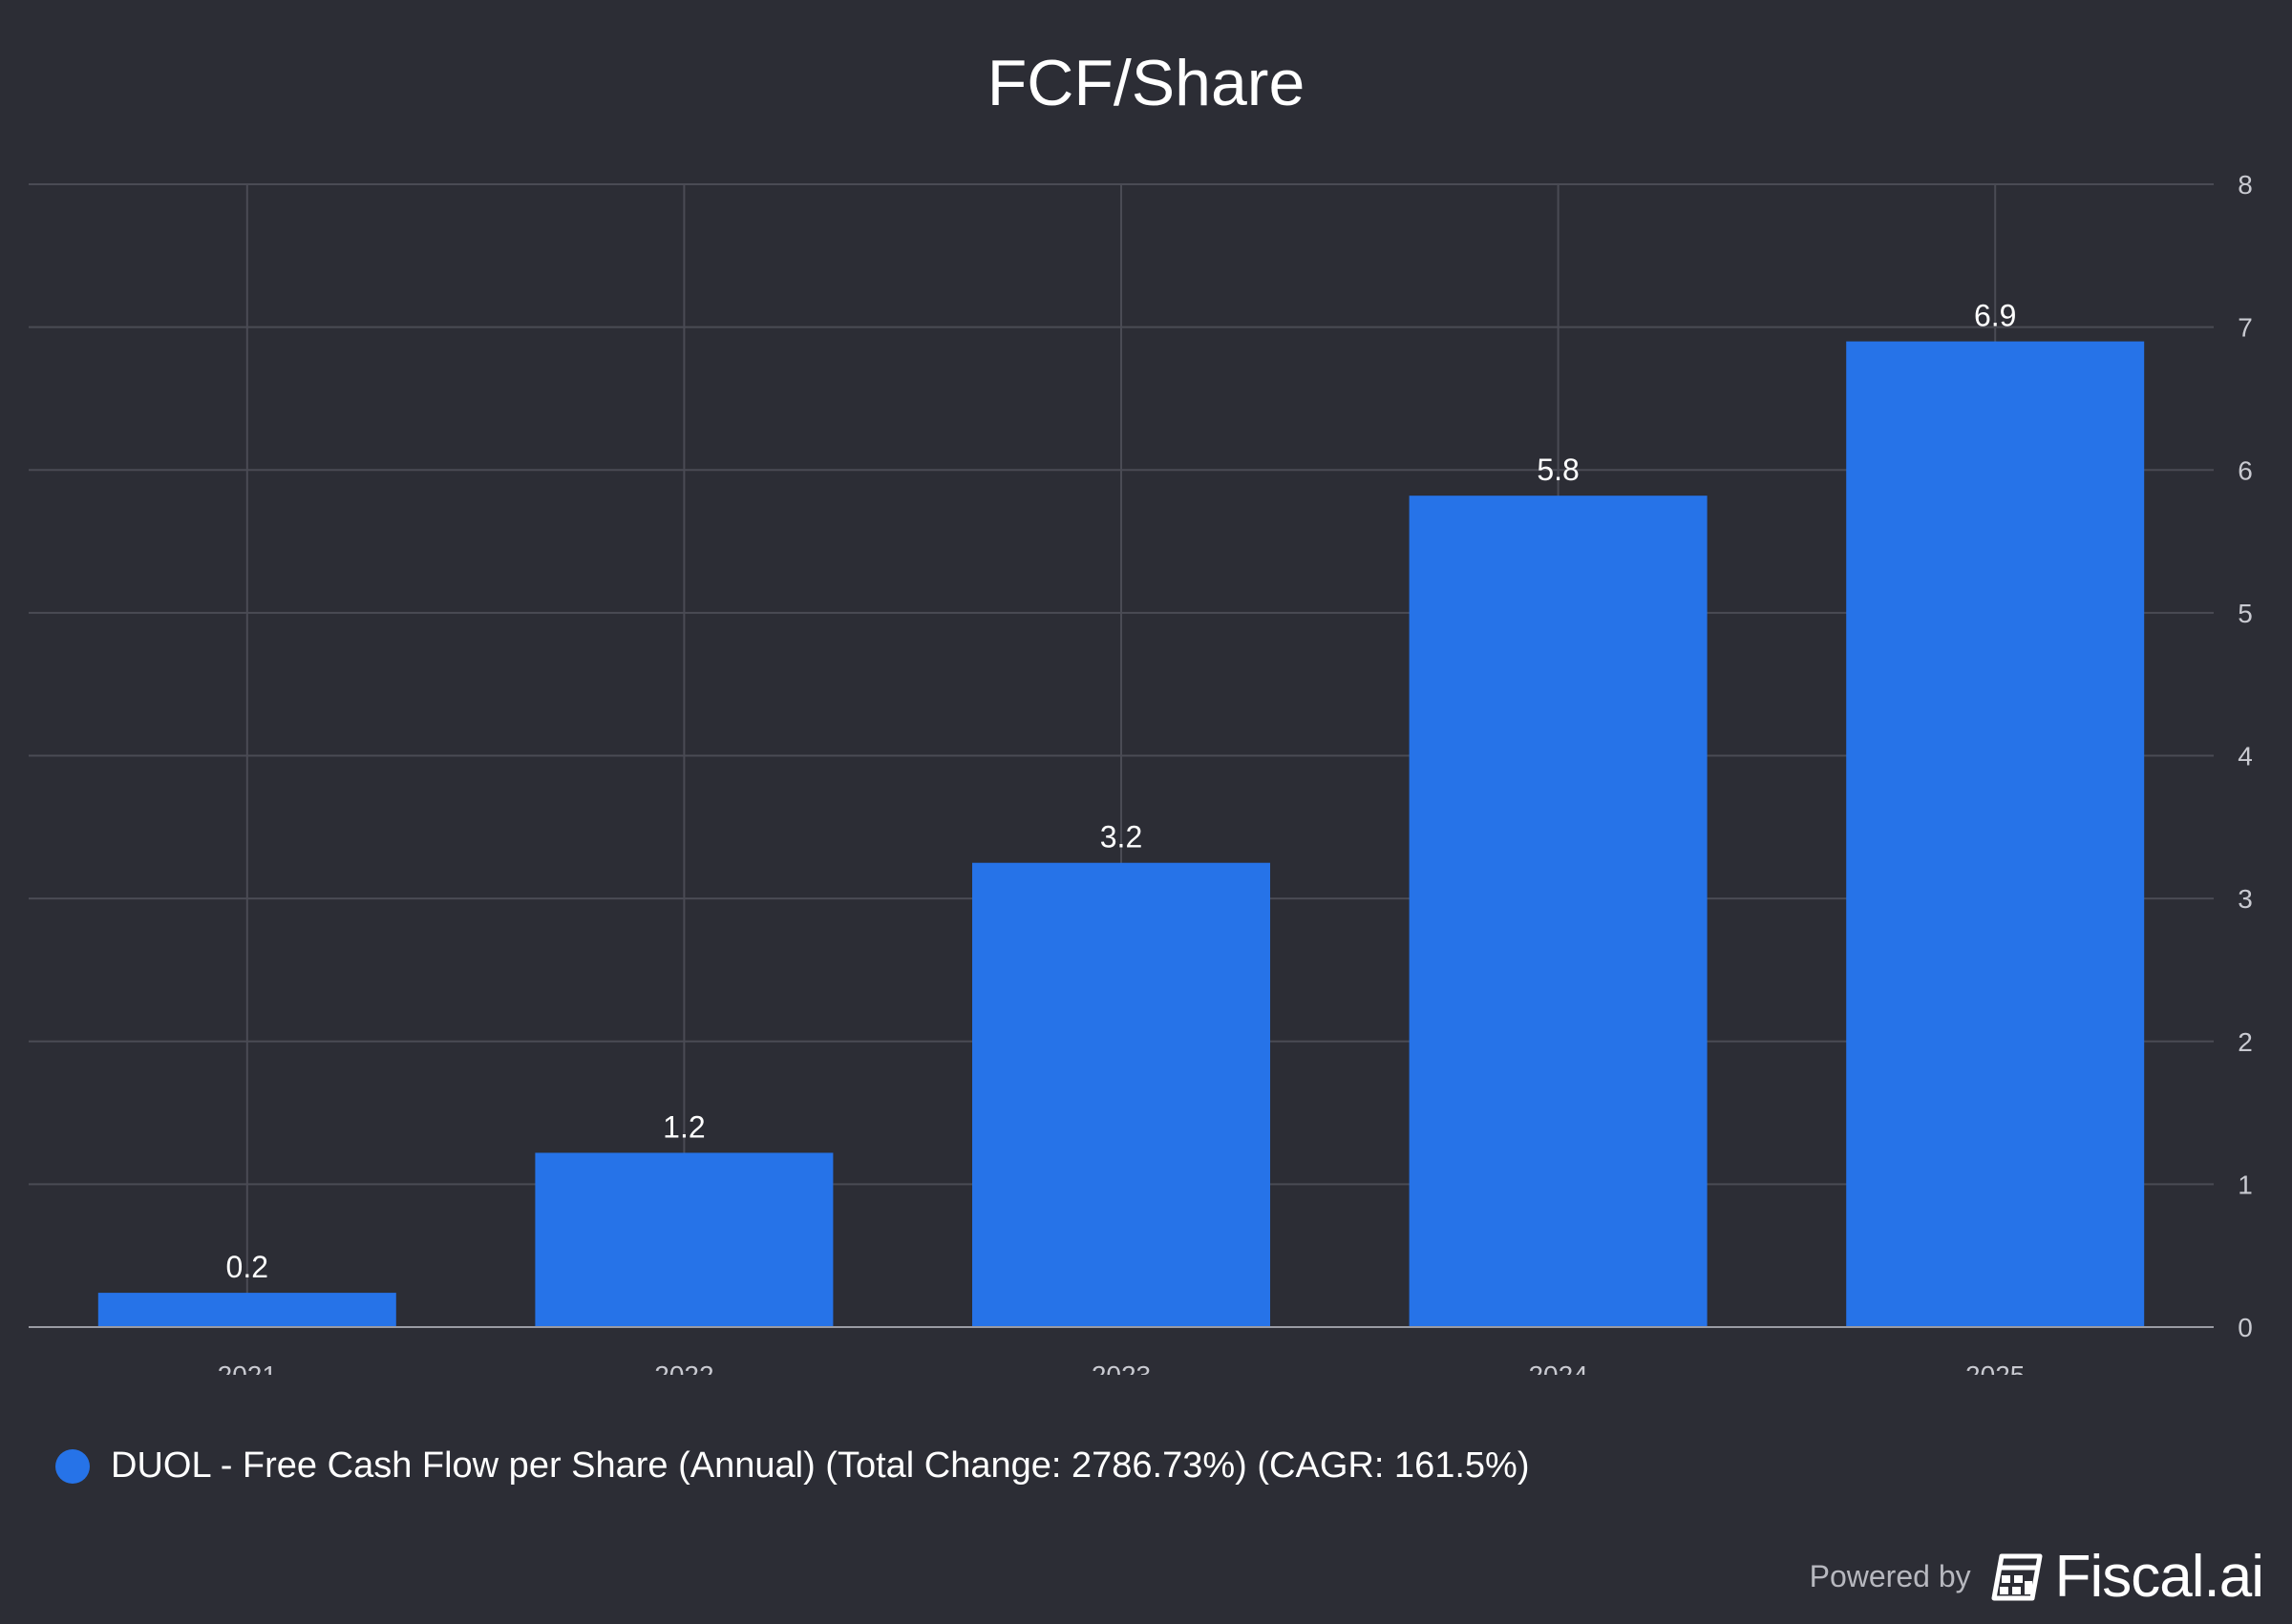  I want to click on x-tick-label: 2024, so click(1557, 1367).